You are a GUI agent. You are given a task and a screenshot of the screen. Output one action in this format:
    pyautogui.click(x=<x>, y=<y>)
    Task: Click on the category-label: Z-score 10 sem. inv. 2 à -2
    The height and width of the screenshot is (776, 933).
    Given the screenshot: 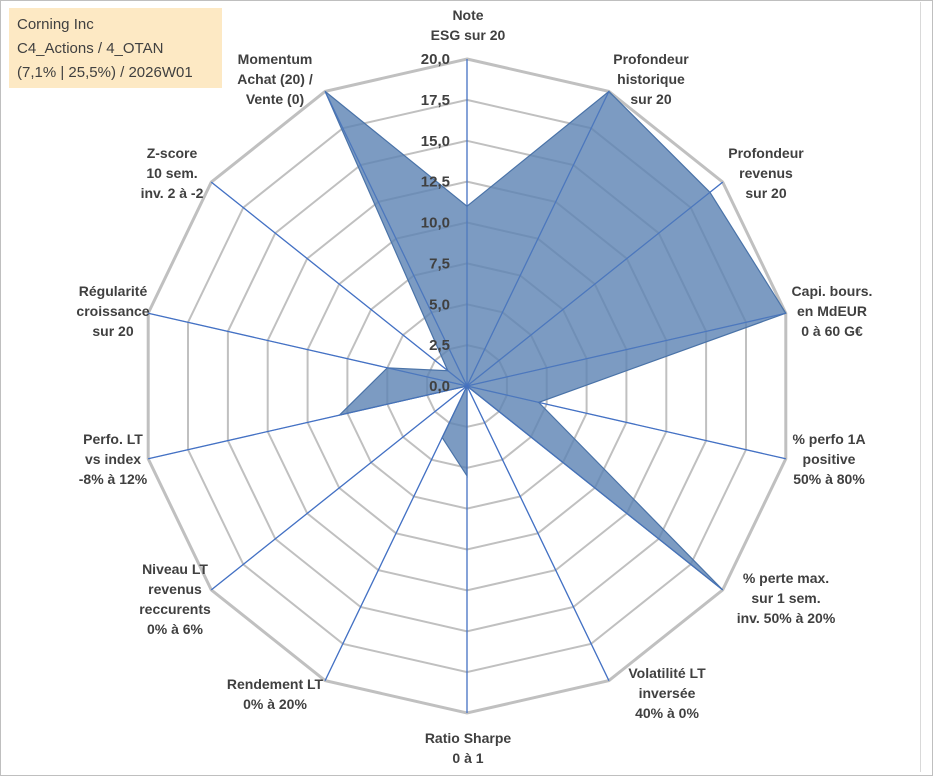 What is the action you would take?
    pyautogui.click(x=172, y=173)
    